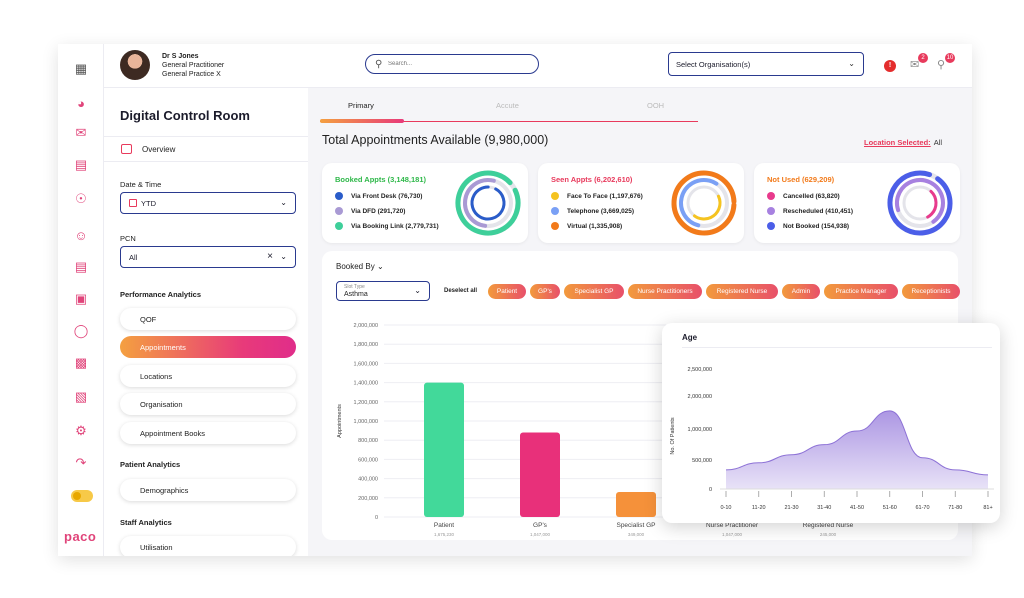 This screenshot has width=1024, height=598. Describe the element at coordinates (362, 121) in the screenshot. I see `active-tab-indicator` at that location.